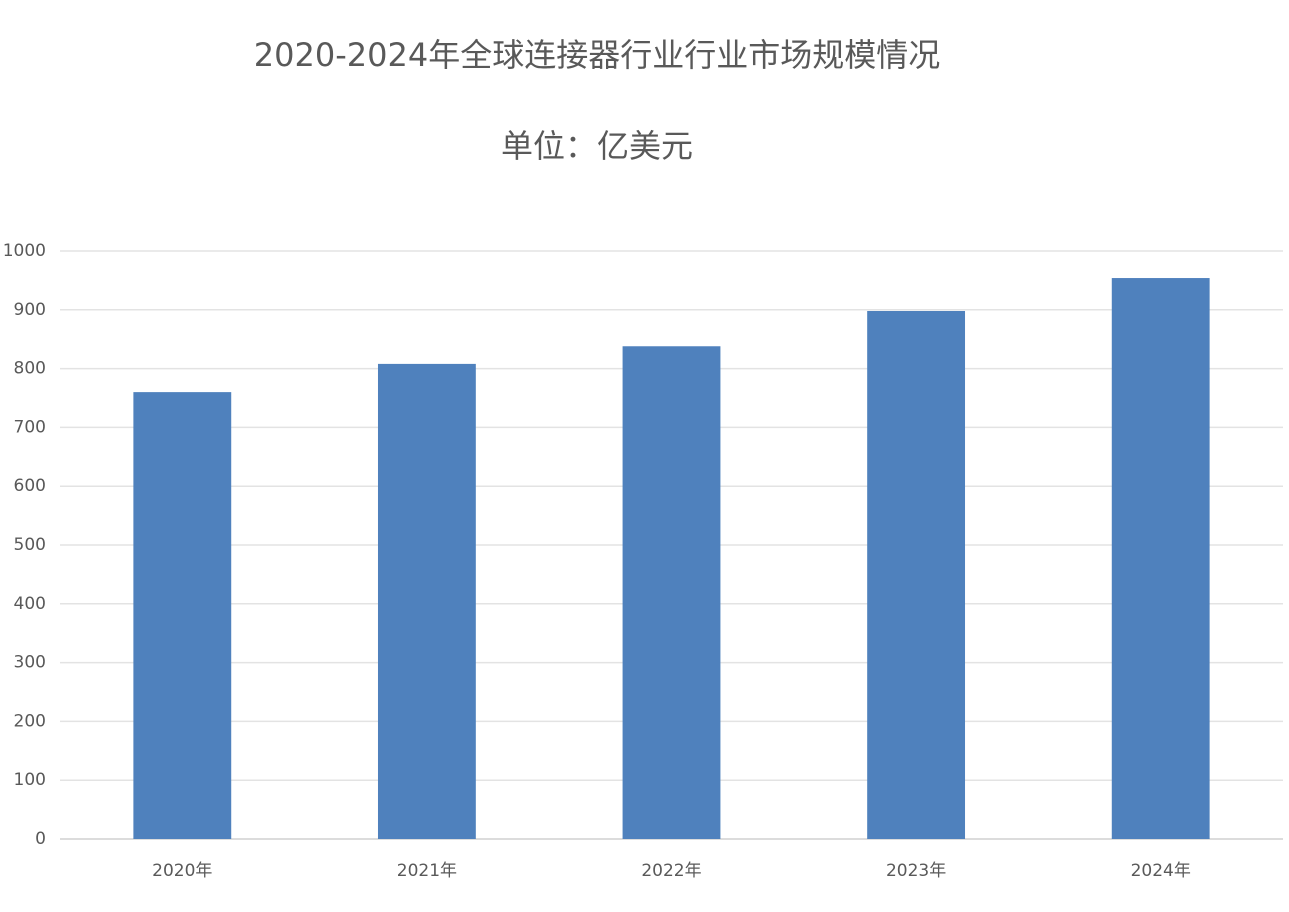 Image resolution: width=1289 pixels, height=912 pixels. What do you see at coordinates (24, 251) in the screenshot?
I see `y-tick-label: 1000` at bounding box center [24, 251].